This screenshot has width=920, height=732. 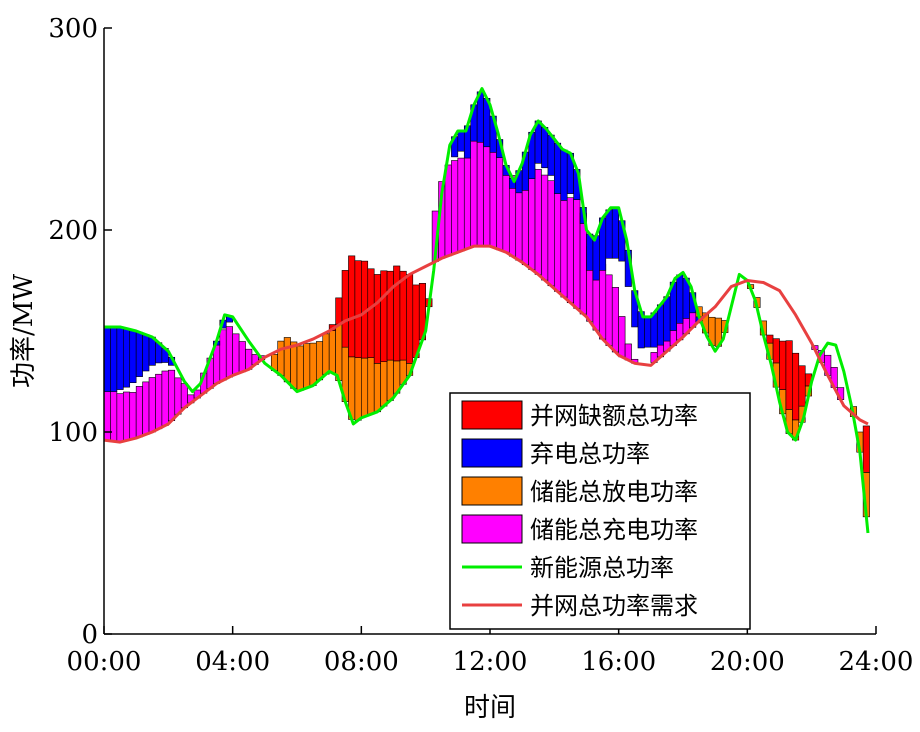 I want to click on bar-储能总充电功率-2, so click(x=120, y=418).